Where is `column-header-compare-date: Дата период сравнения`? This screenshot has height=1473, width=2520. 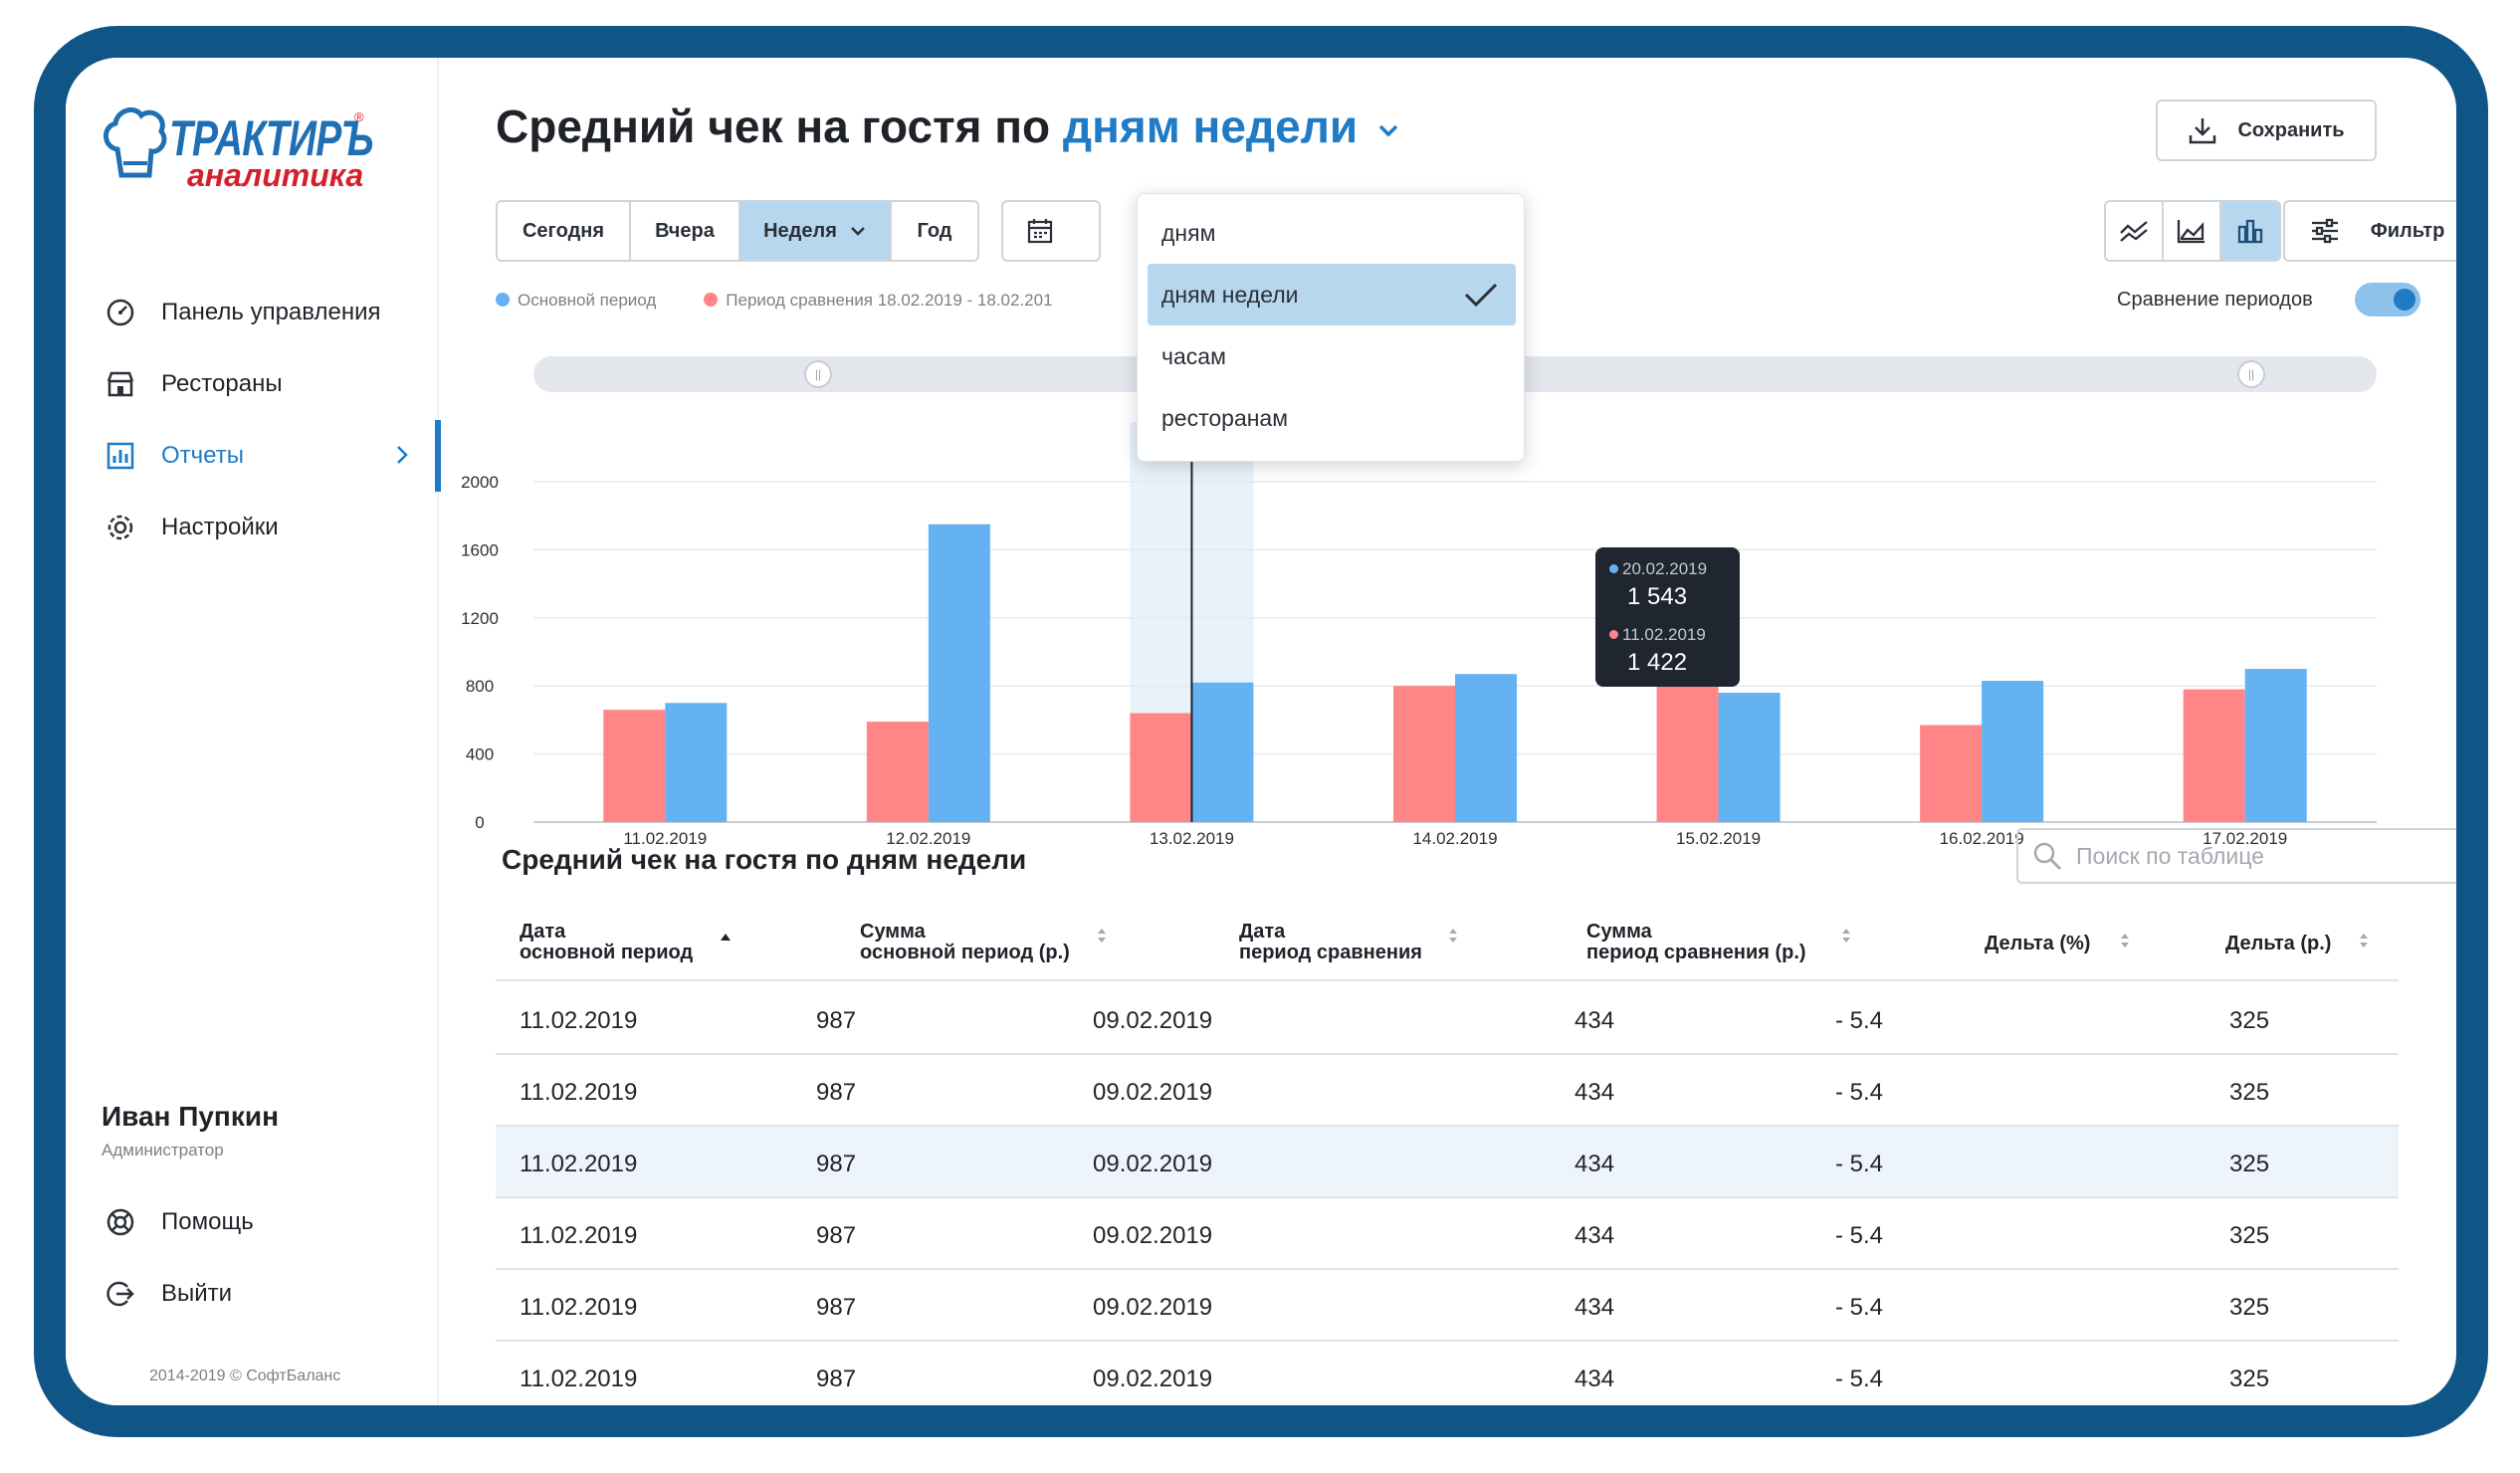
column-header-compare-date: Дата период сравнения is located at coordinates (1348, 942).